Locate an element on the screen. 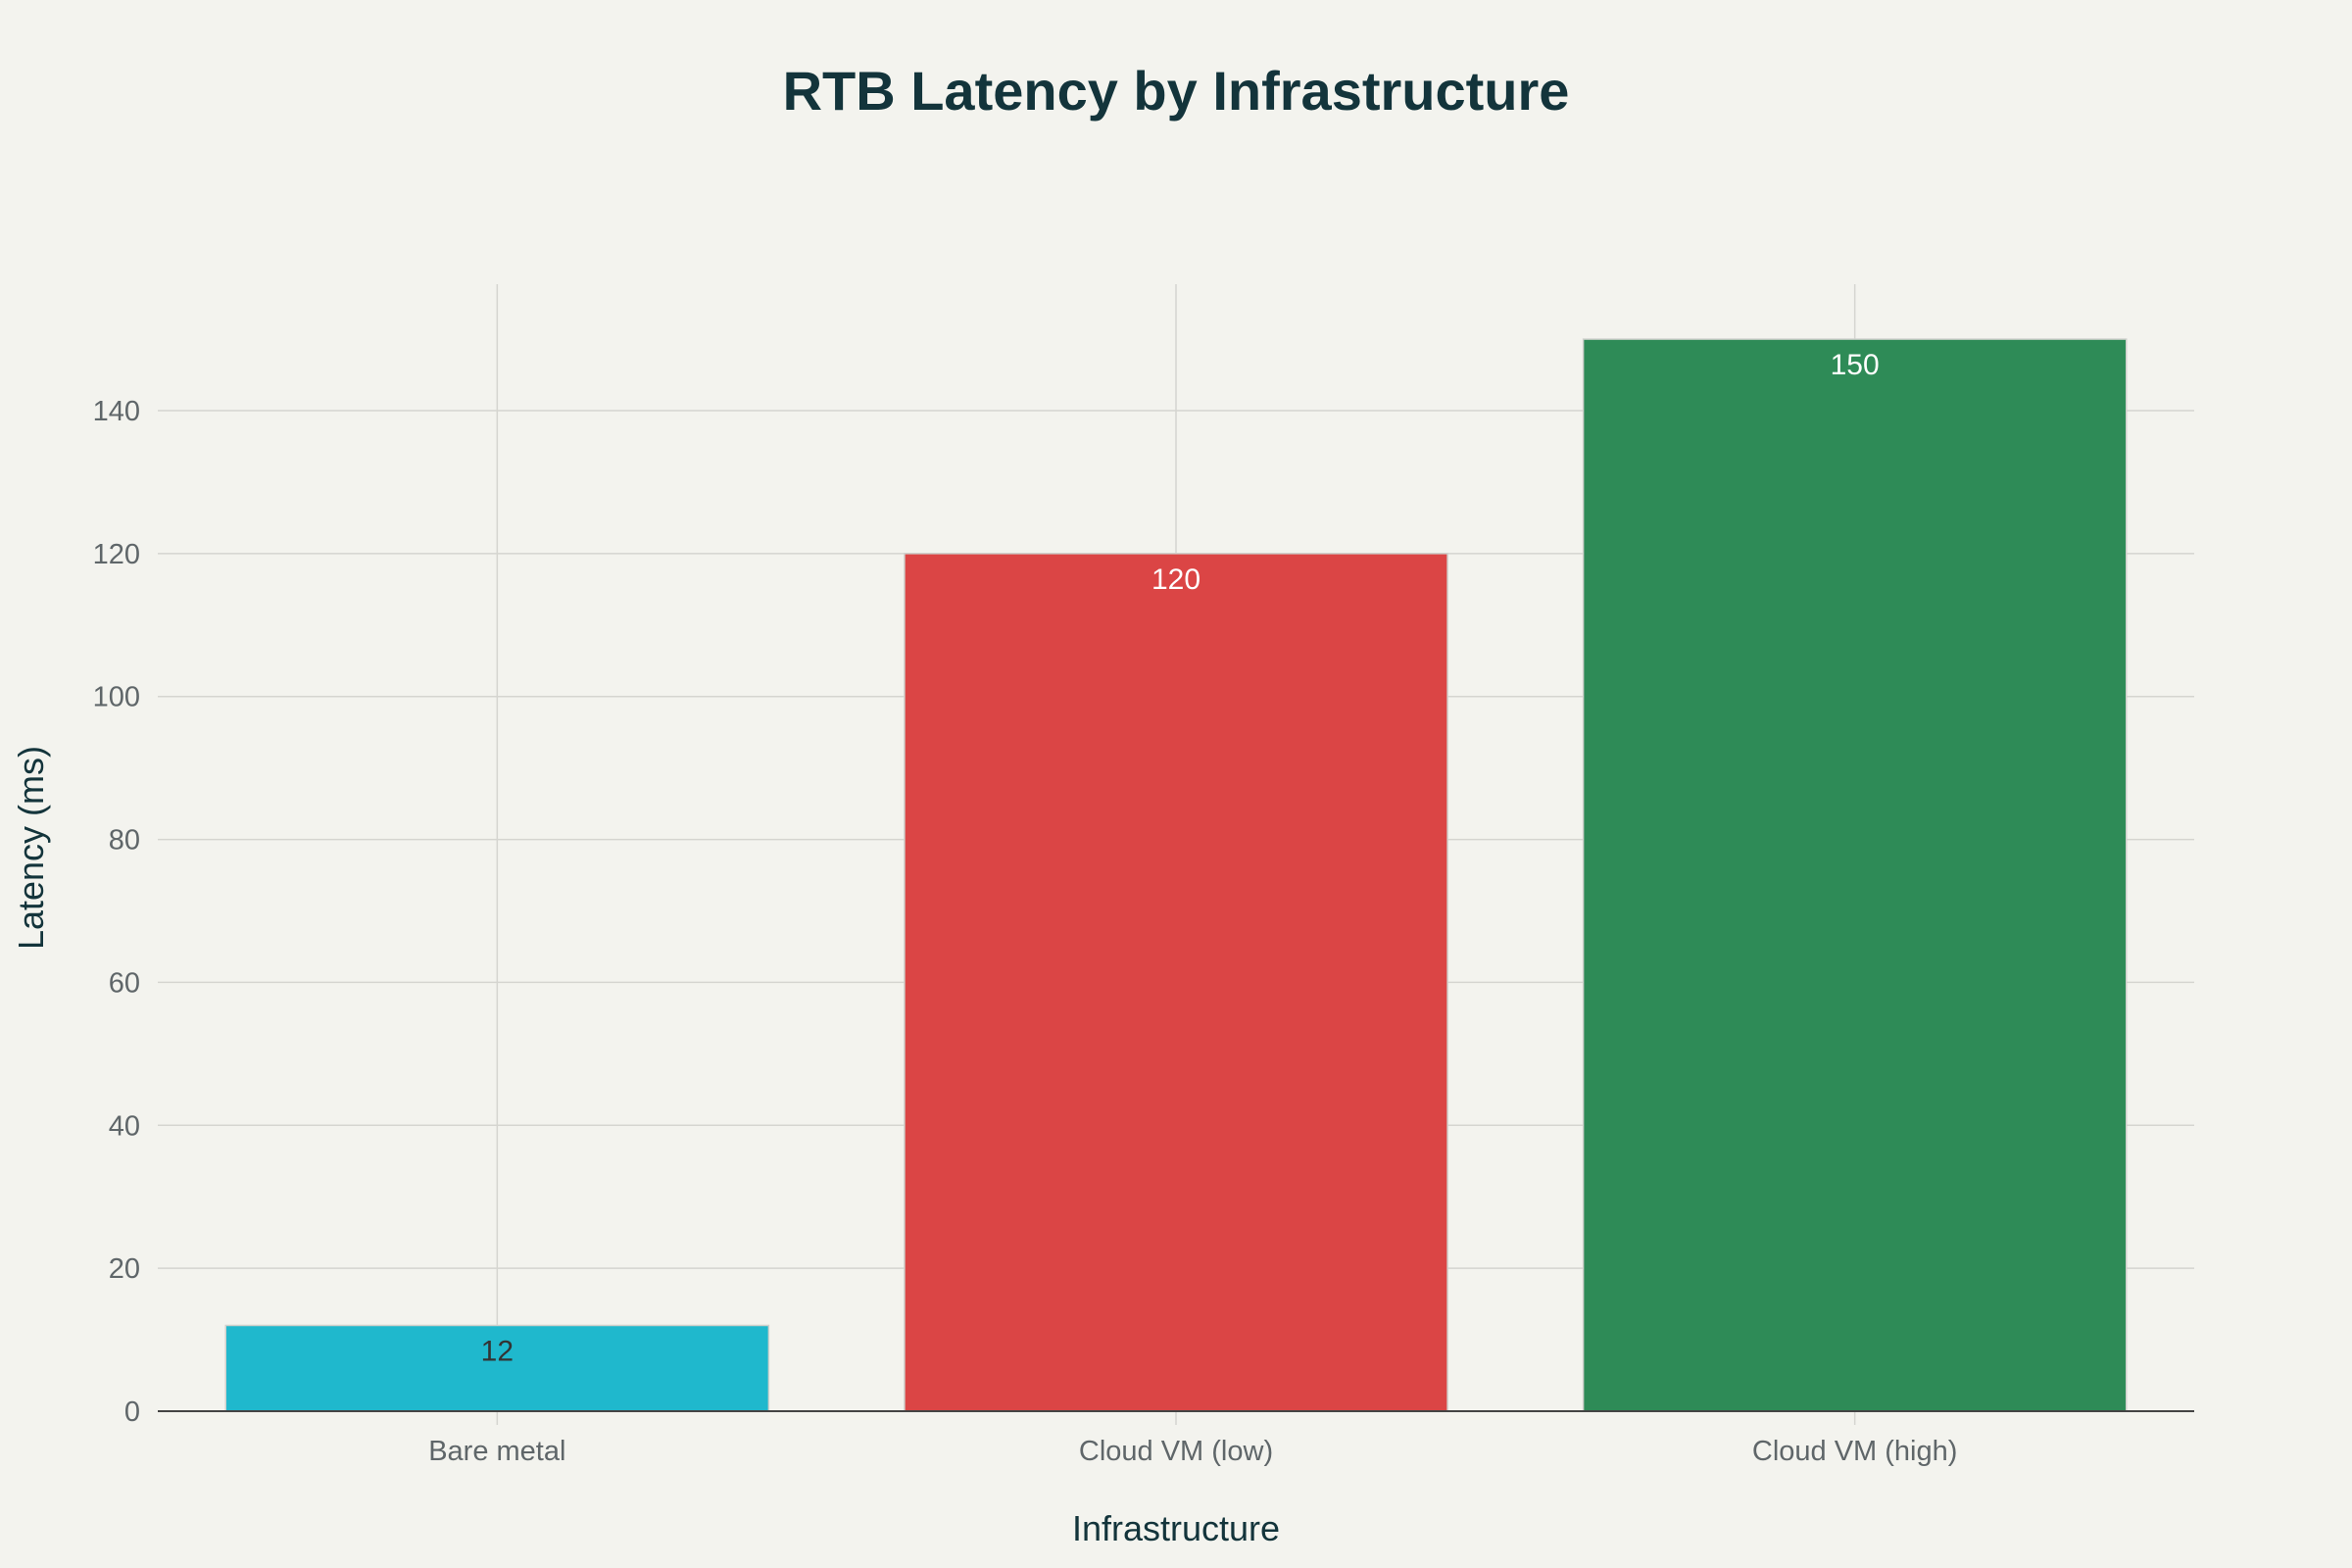 This screenshot has width=2352, height=1568. data-label: 120 is located at coordinates (1176, 580).